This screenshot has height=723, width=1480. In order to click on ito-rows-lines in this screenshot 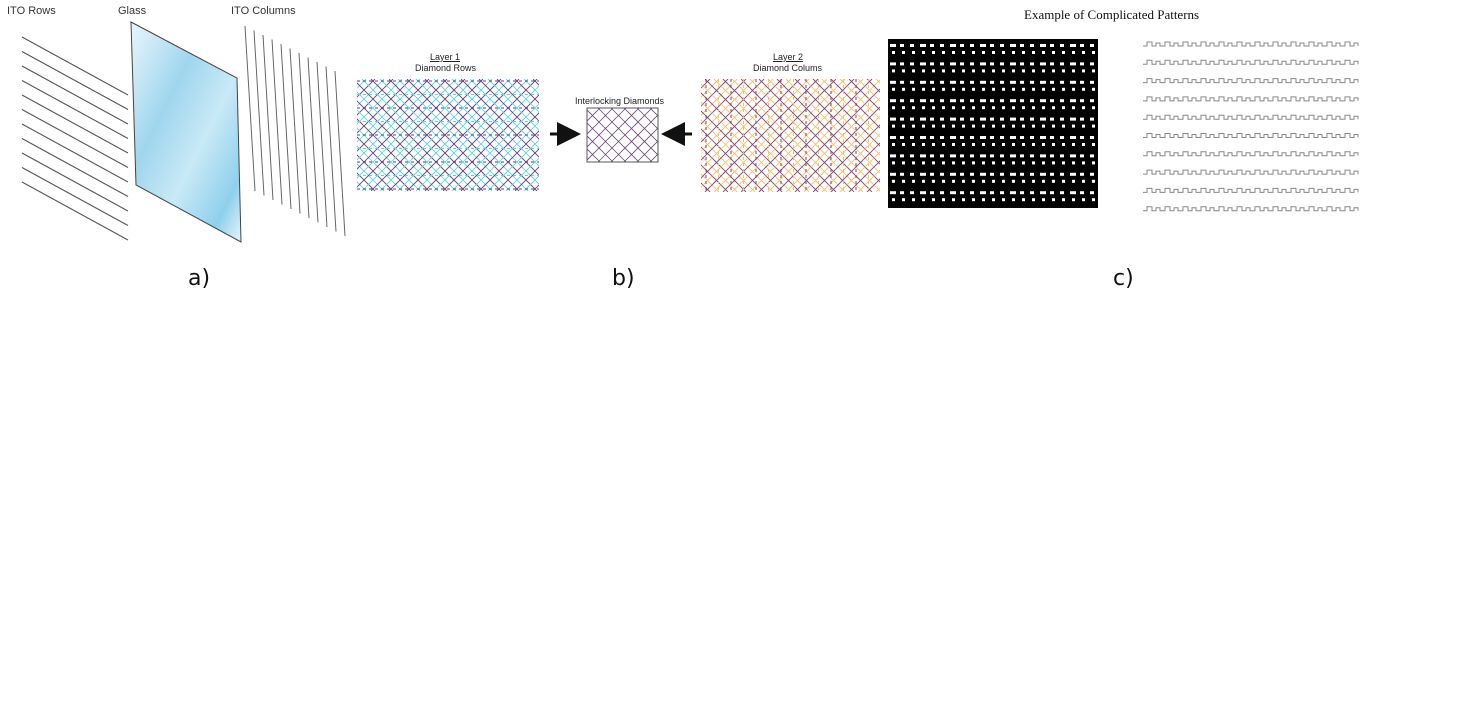, I will do `click(75, 138)`.